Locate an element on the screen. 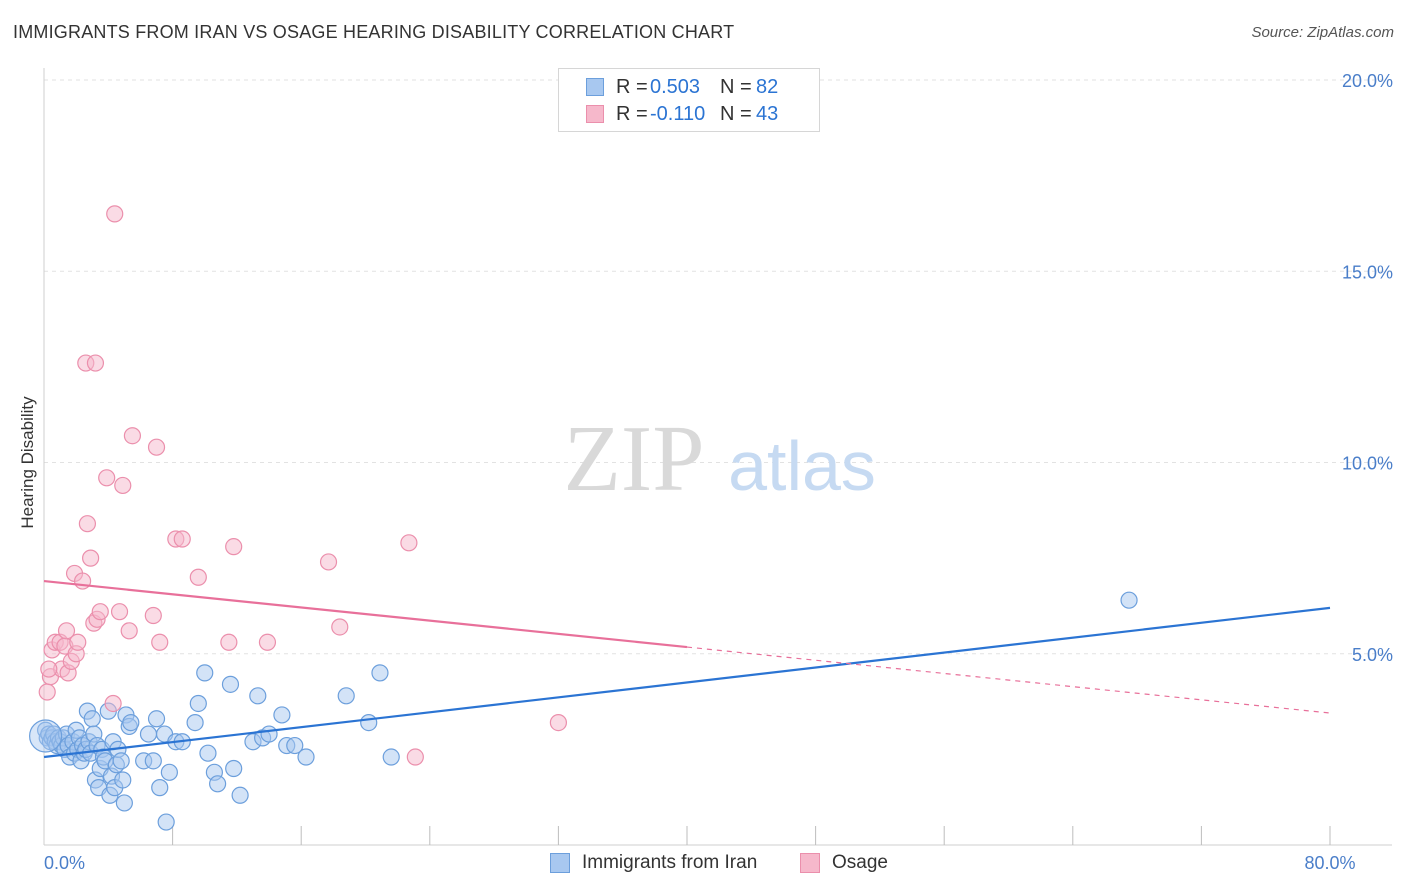  y-axis-title: Hearing Disability is located at coordinates (27, 462).